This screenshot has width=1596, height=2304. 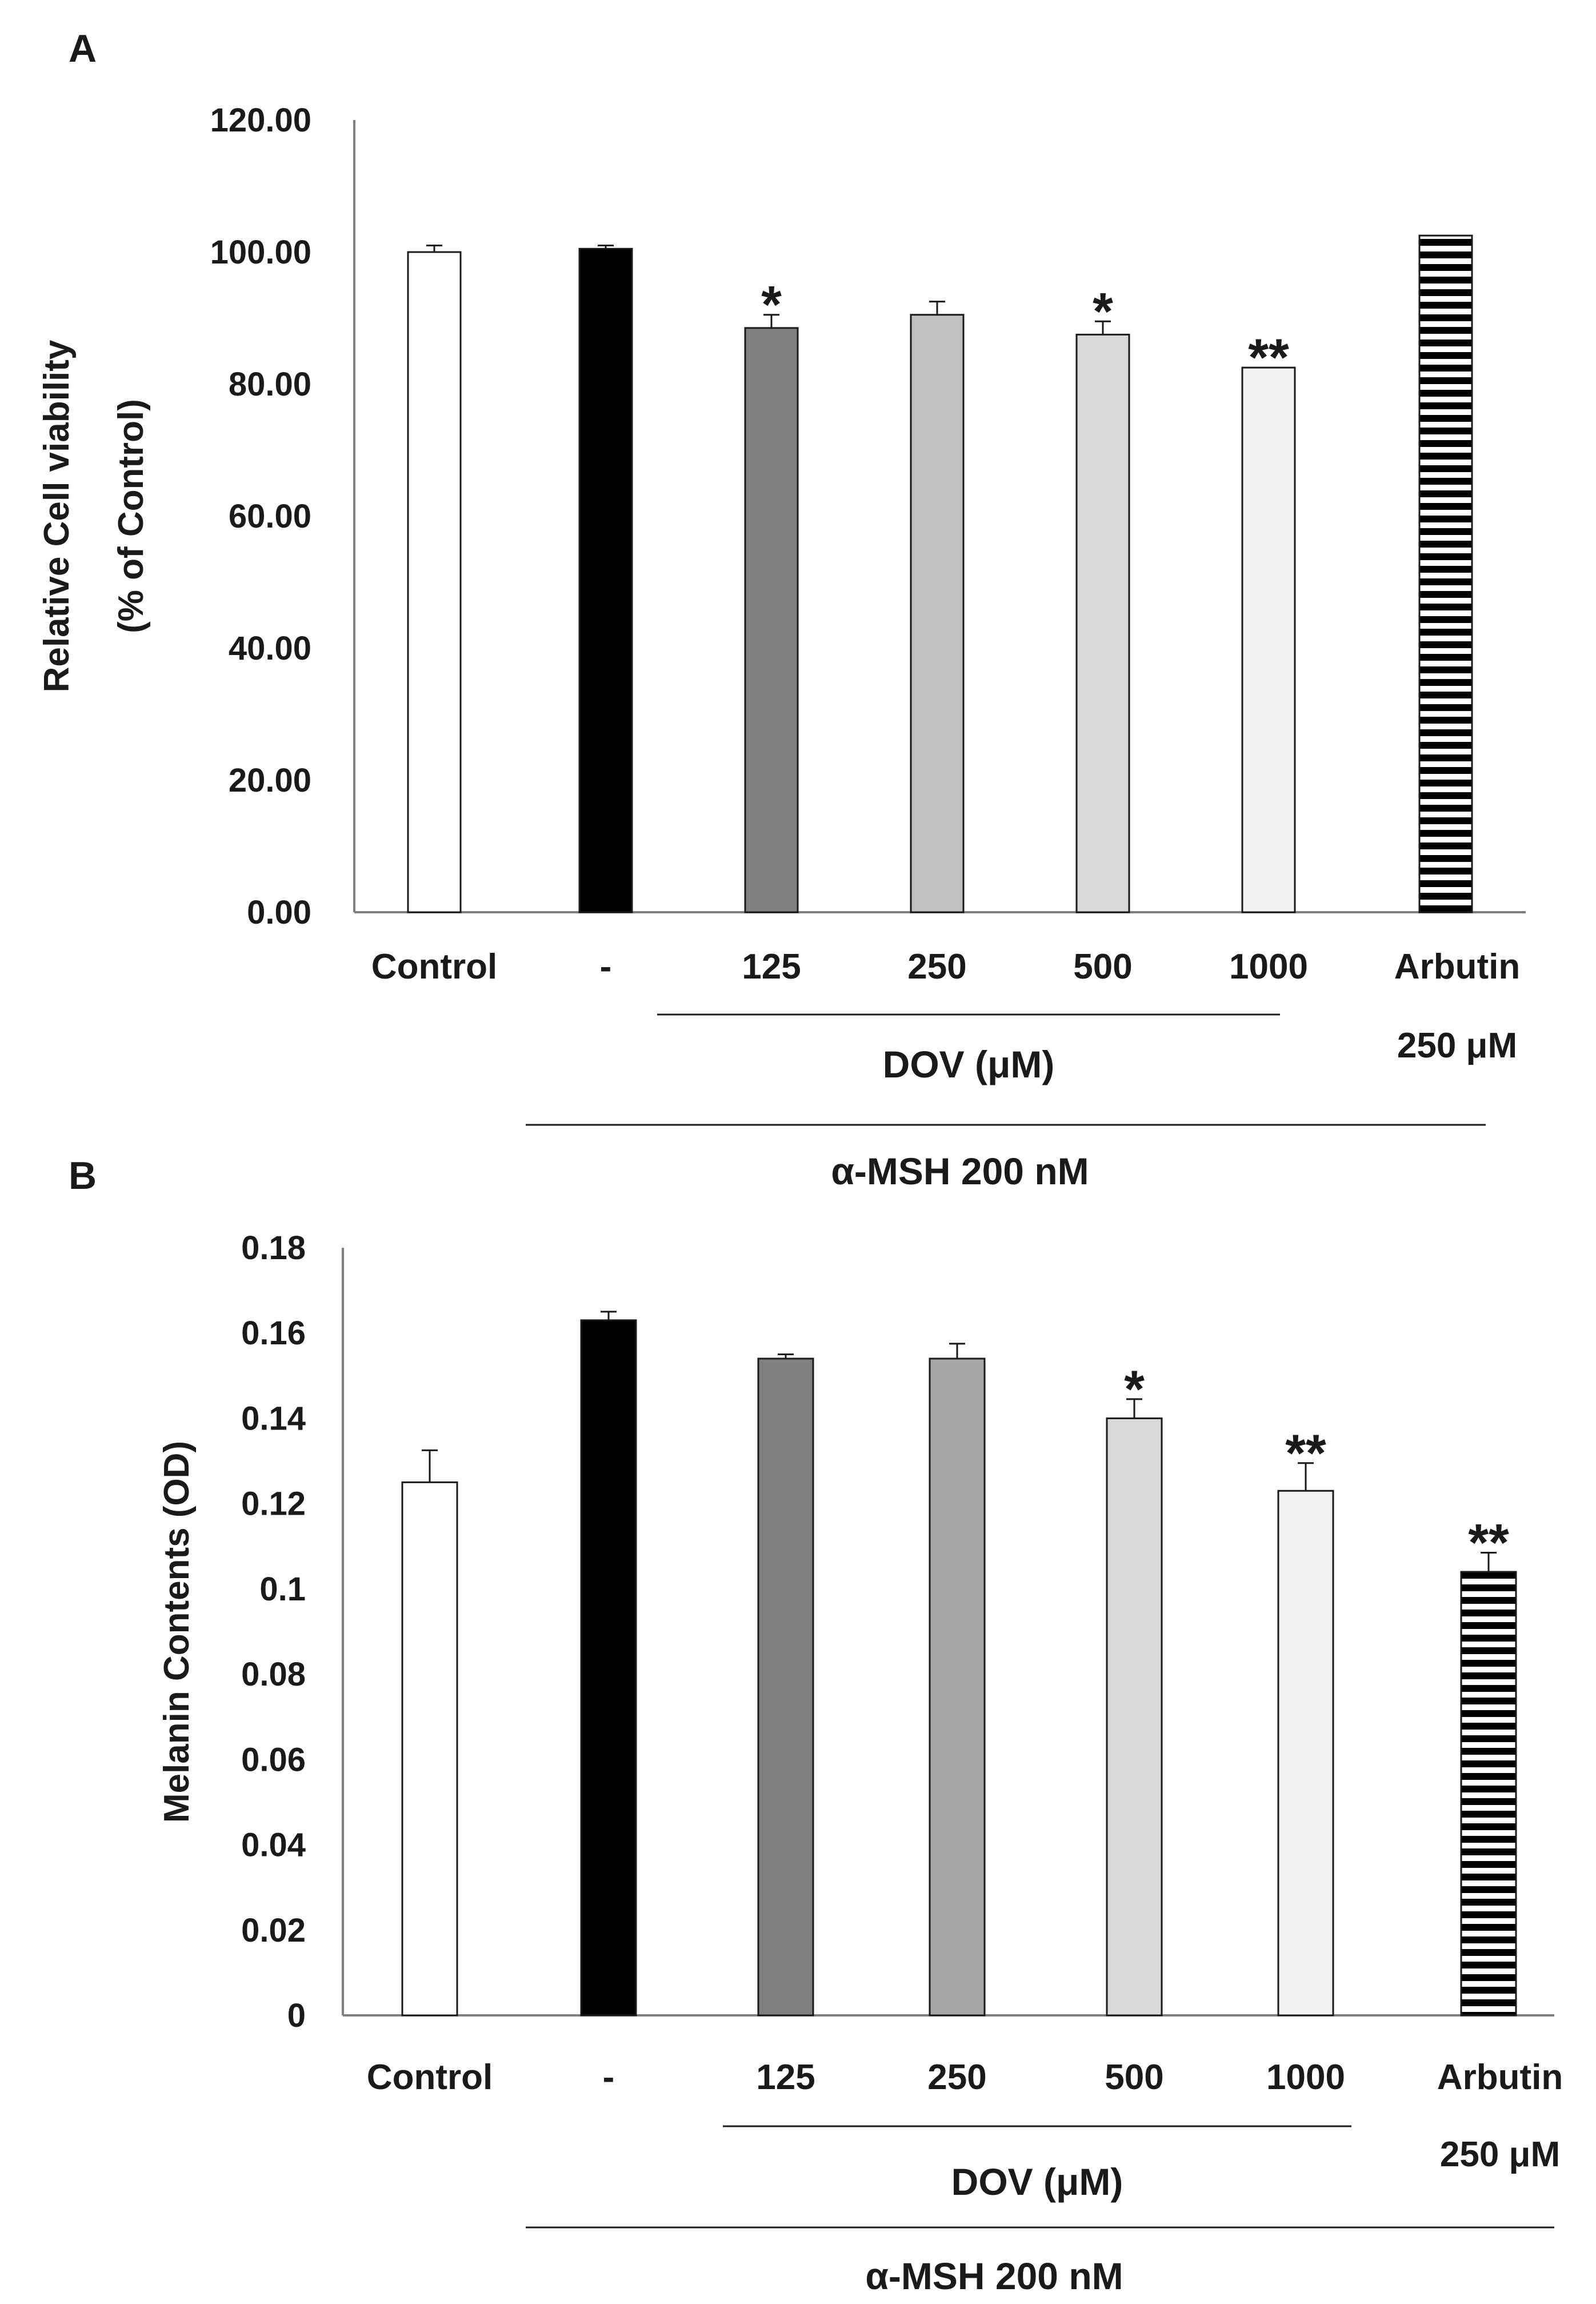 I want to click on y-tick-label: 0.14, so click(x=273, y=1418).